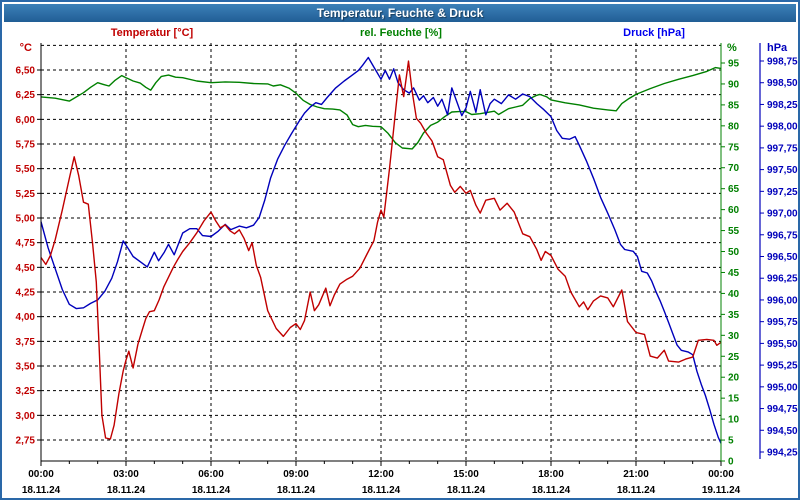  What do you see at coordinates (466, 474) in the screenshot?
I see `x-tick-time-label: 15:00` at bounding box center [466, 474].